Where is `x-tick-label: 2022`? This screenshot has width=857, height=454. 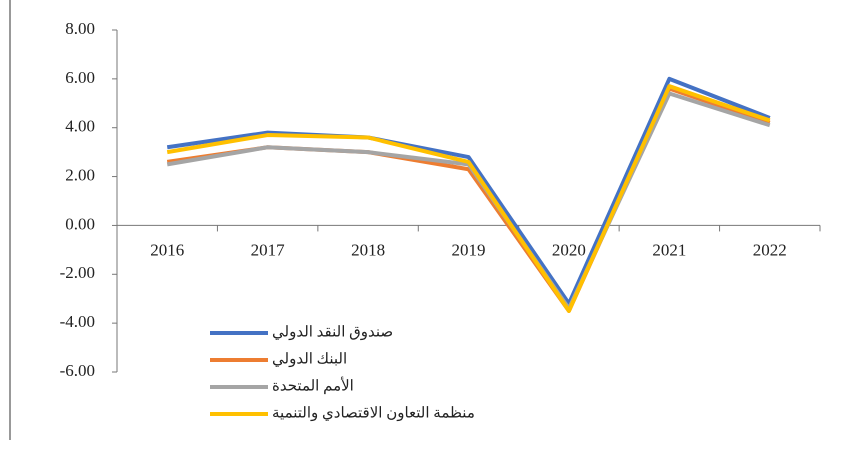 x-tick-label: 2022 is located at coordinates (770, 249).